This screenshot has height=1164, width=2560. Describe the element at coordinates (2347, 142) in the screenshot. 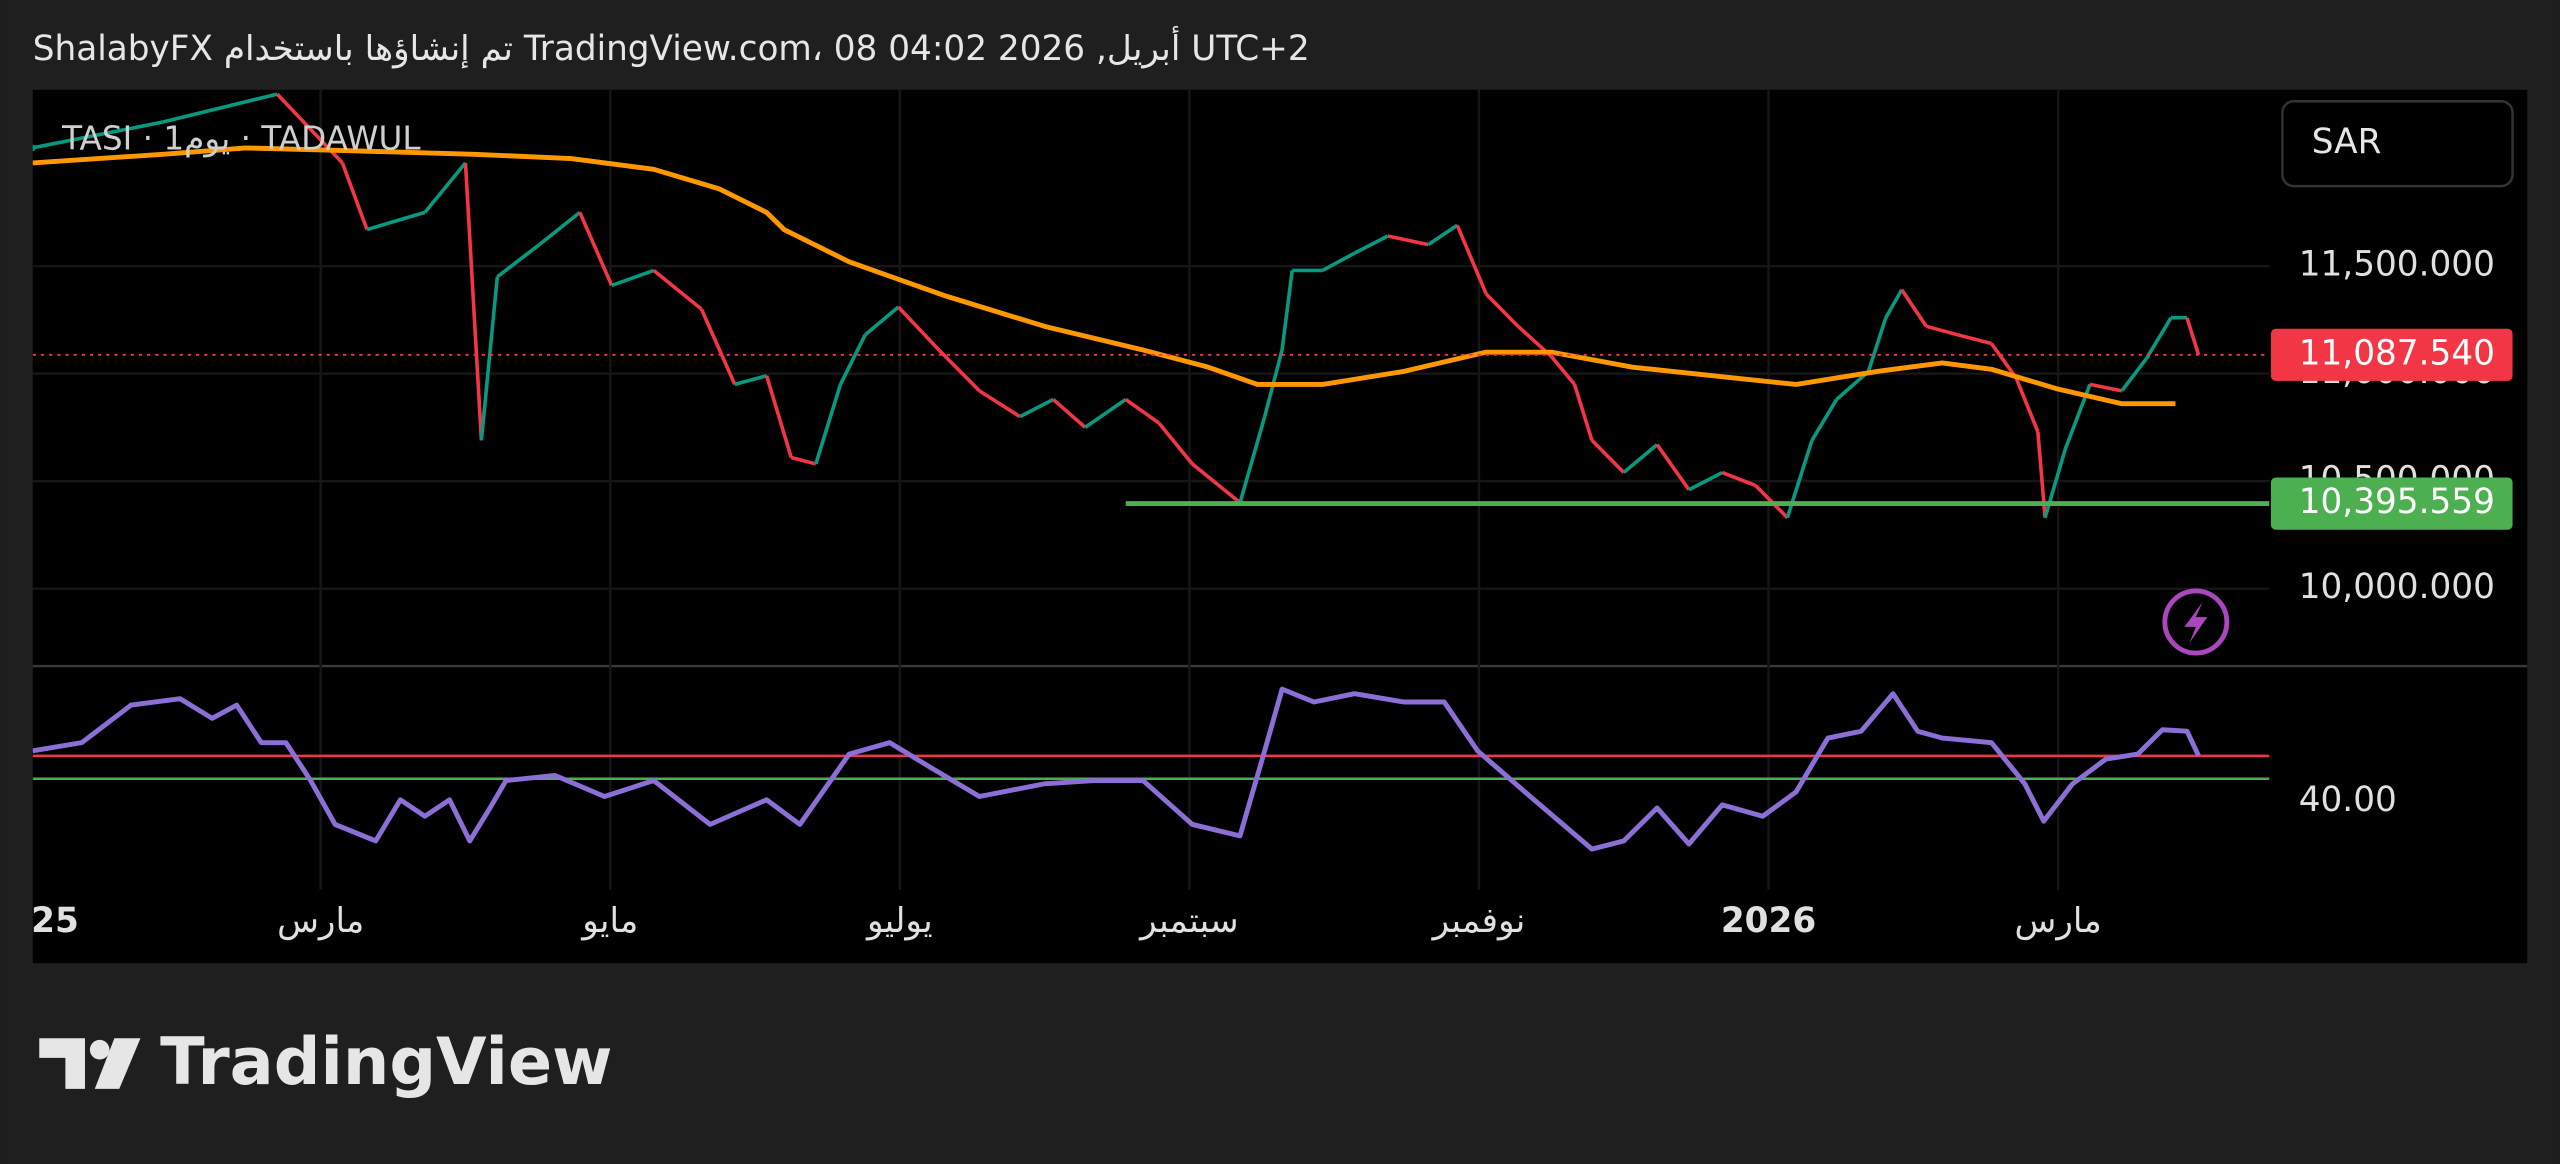

I see `currency-label: SAR` at that location.